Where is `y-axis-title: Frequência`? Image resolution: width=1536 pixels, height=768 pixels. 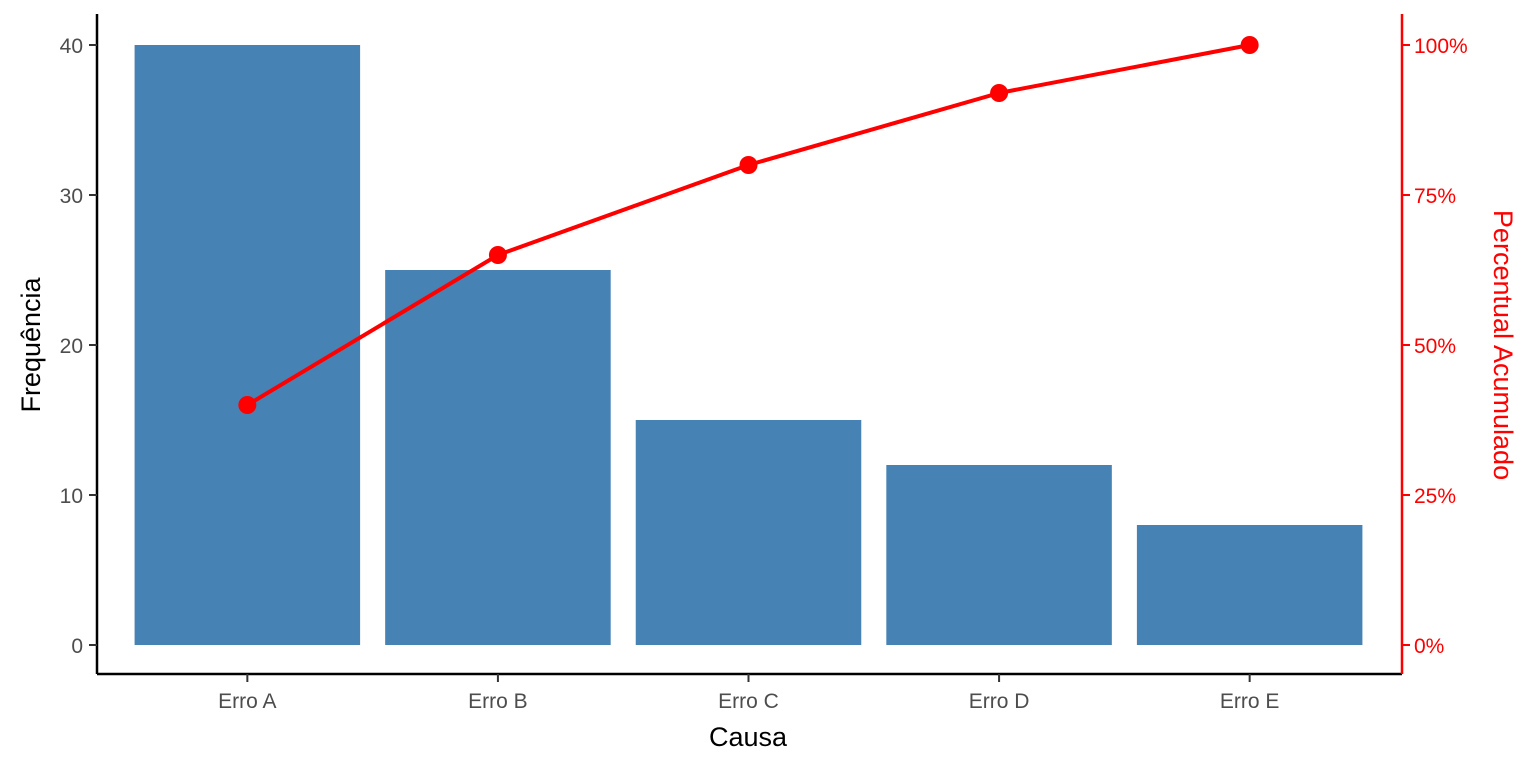
y-axis-title: Frequência is located at coordinates (31, 344).